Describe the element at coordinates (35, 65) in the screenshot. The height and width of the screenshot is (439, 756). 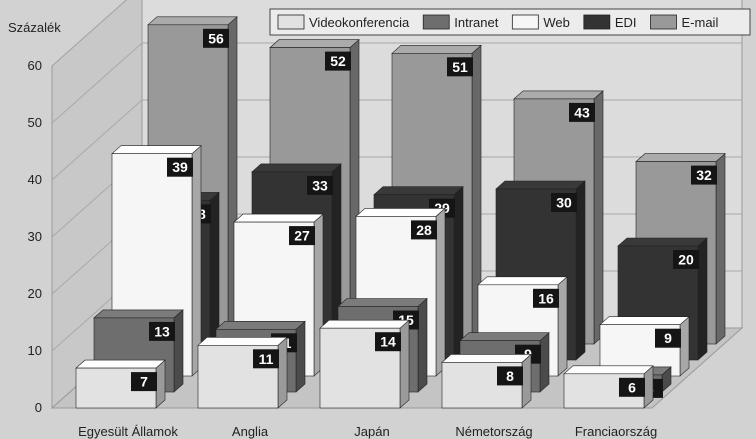
I see `y-tick-label: 60` at that location.